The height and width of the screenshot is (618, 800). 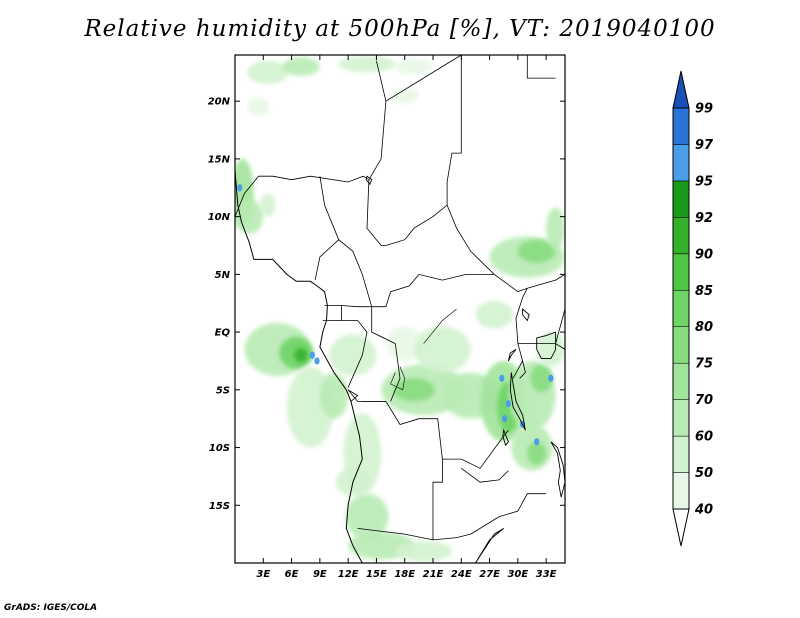 I want to click on lon-tick-label: 33E, so click(x=546, y=574).